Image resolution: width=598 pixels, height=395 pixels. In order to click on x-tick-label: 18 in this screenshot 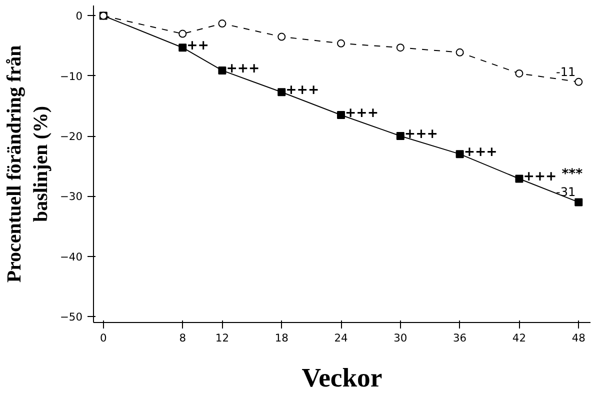, I will do `click(281, 338)`.